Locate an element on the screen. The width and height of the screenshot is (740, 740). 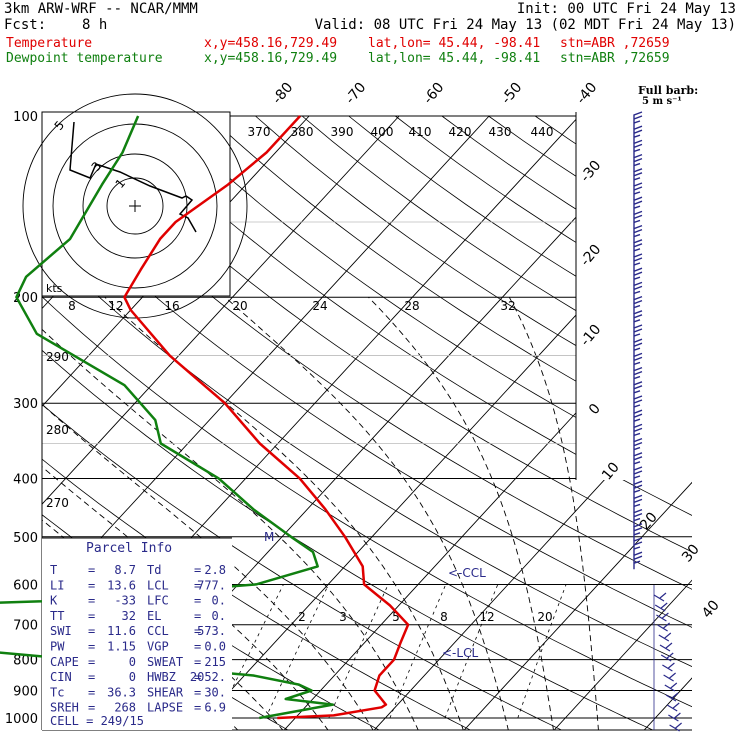
dewpoint-legend-latlon: lat,lon= 45.44, -98.41 is located at coordinates (454, 58).